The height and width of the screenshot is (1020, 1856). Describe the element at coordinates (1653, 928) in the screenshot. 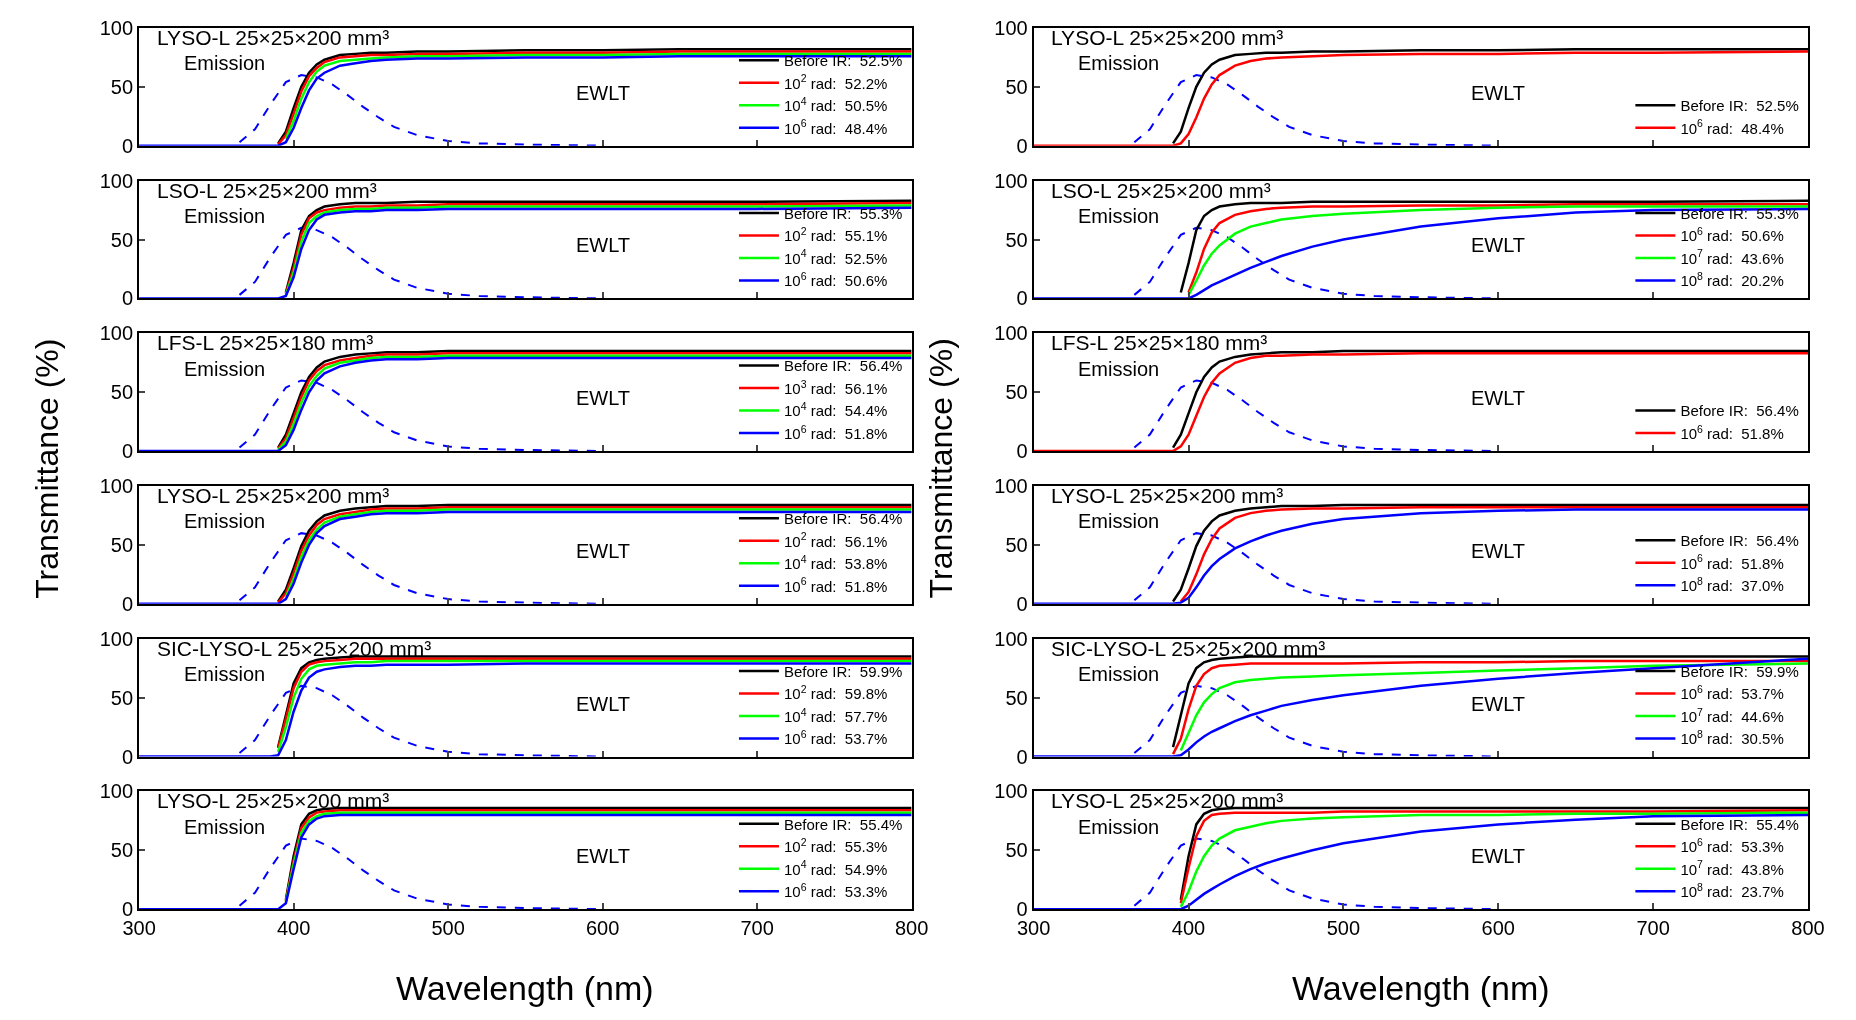

I see `x-tick-label: 700` at that location.